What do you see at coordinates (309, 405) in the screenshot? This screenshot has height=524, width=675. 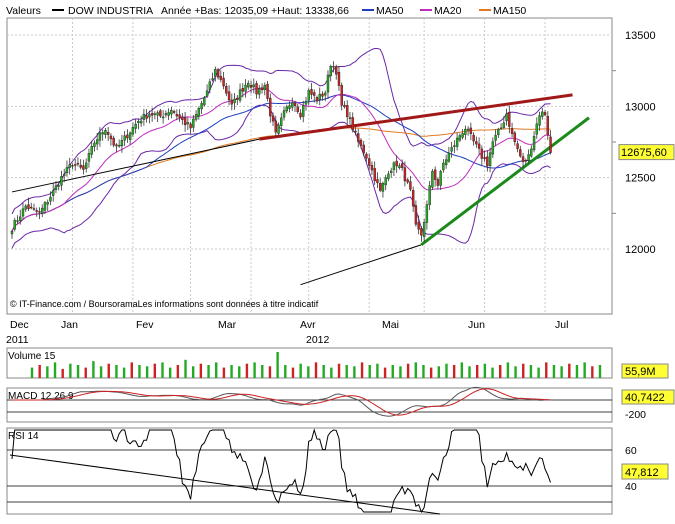 I see `macd-panel-frame` at bounding box center [309, 405].